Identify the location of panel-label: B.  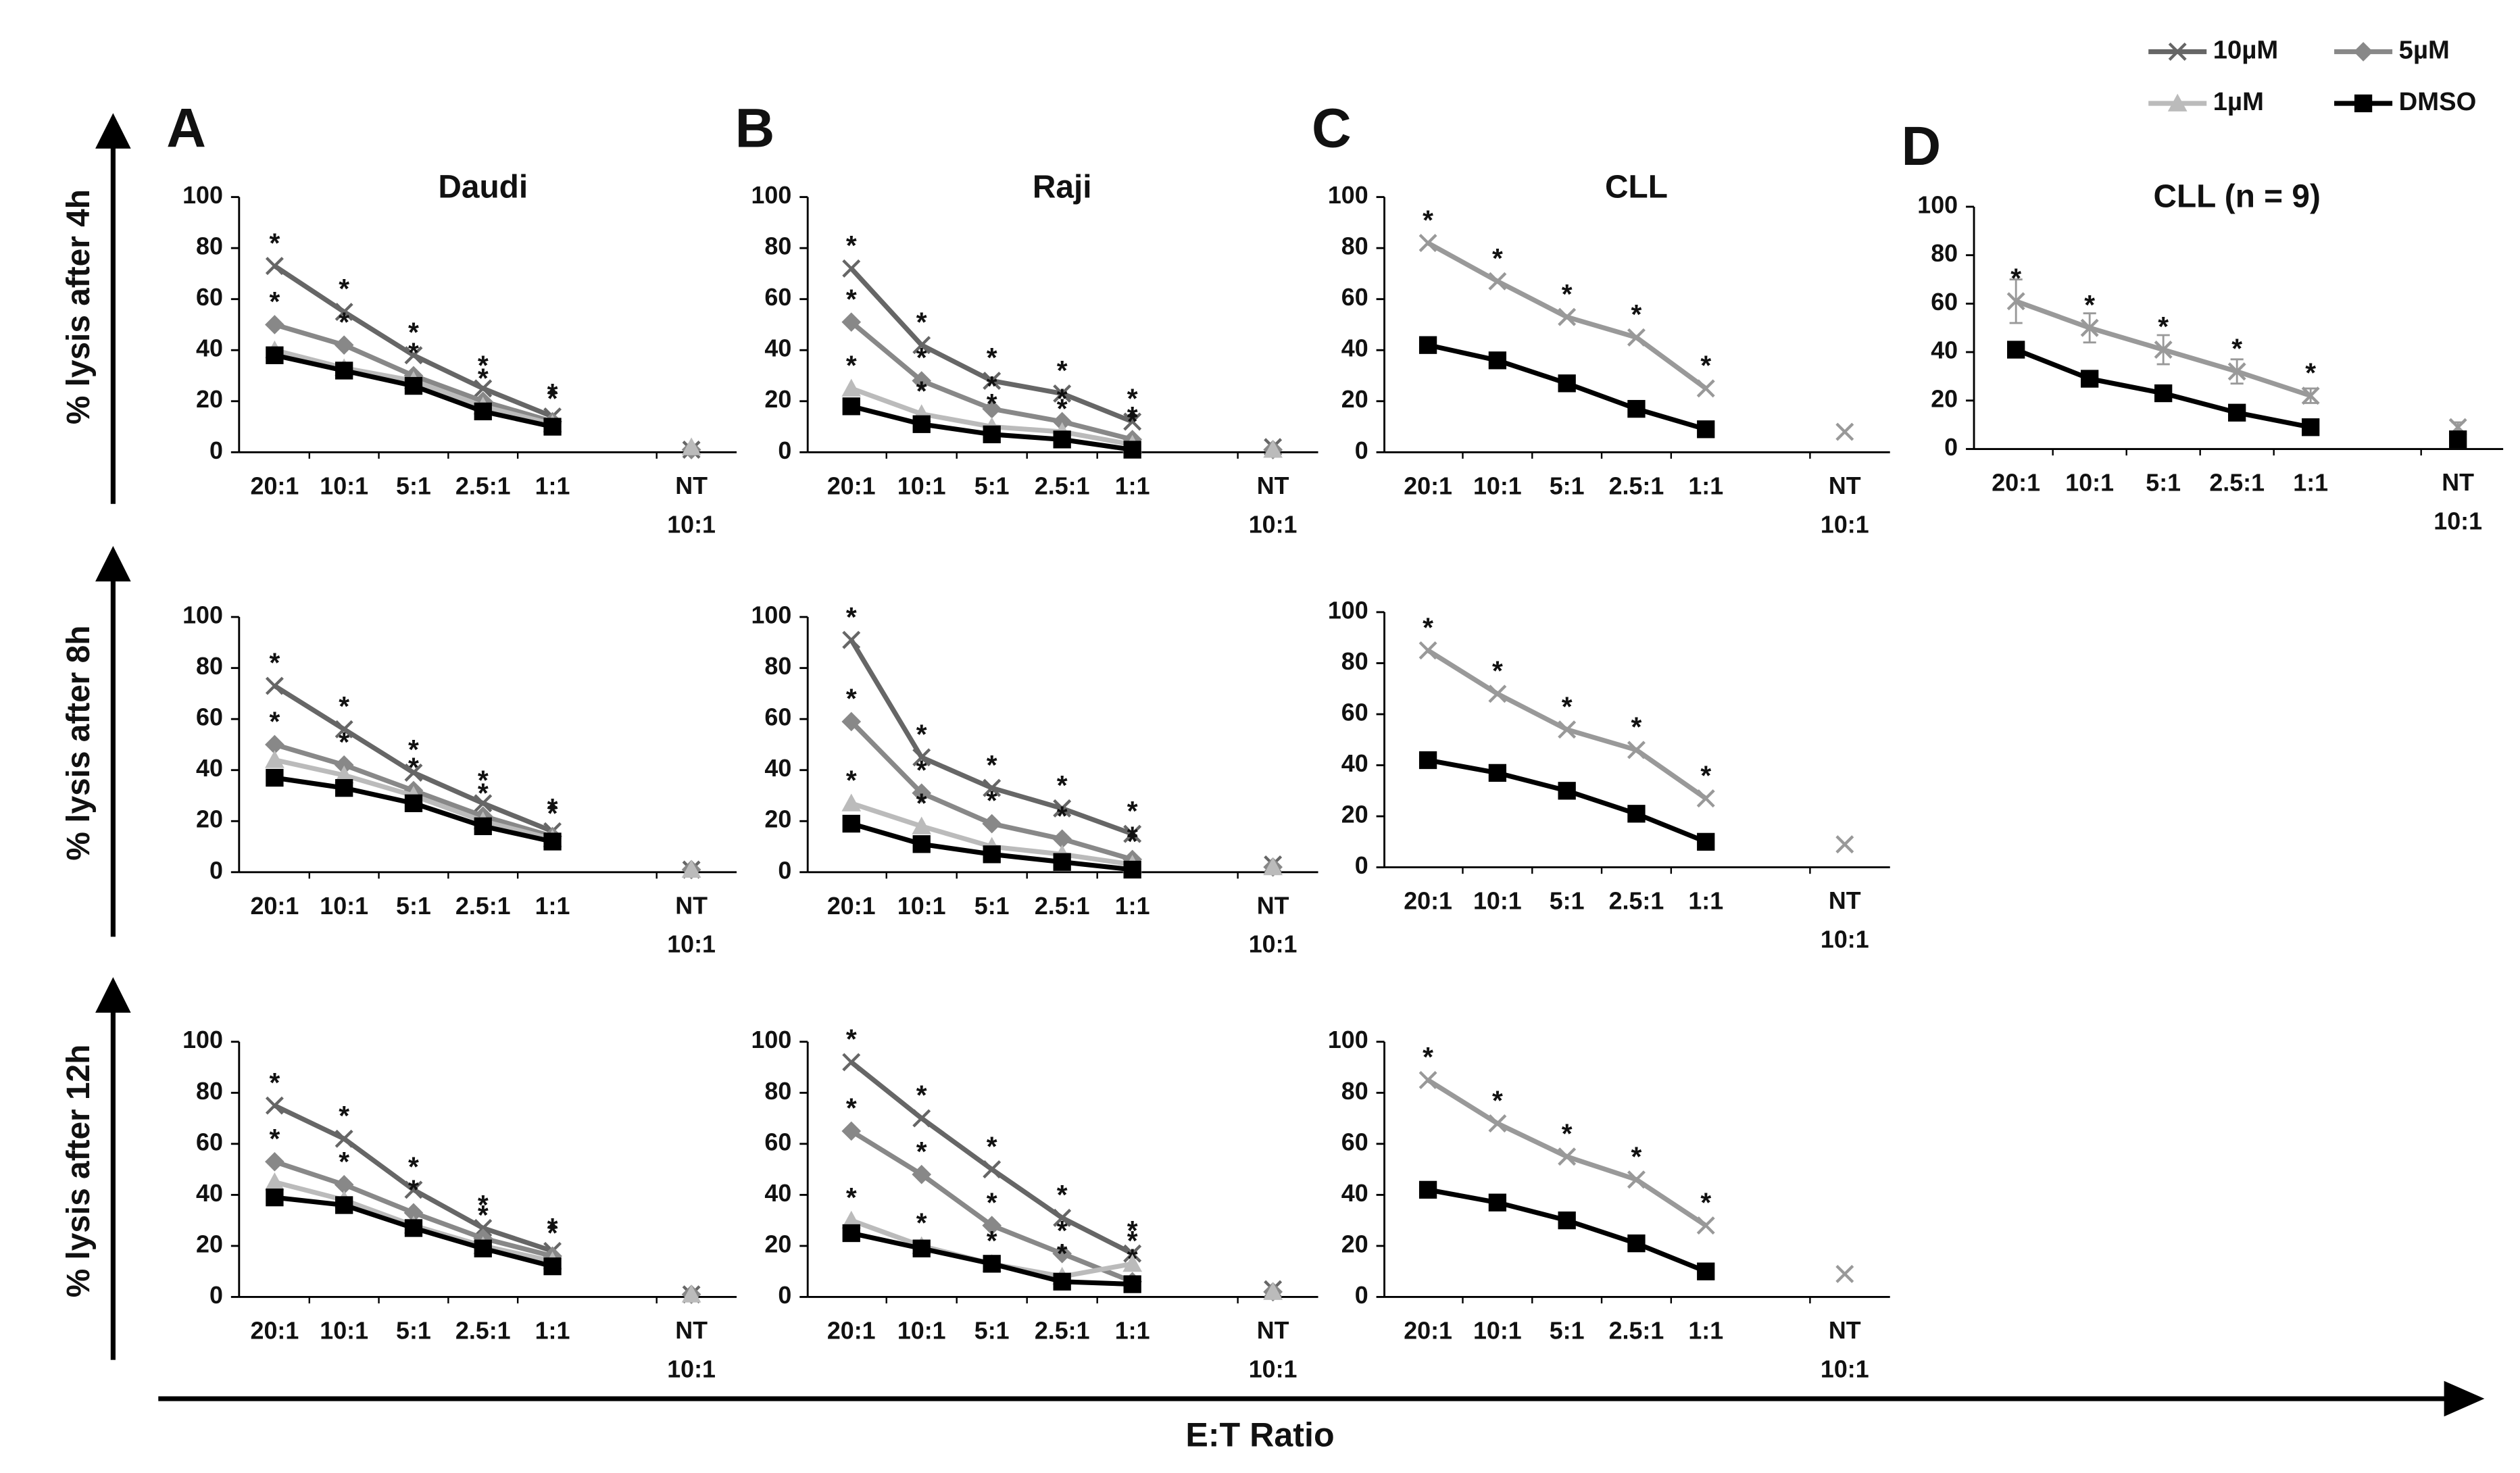
(755, 128).